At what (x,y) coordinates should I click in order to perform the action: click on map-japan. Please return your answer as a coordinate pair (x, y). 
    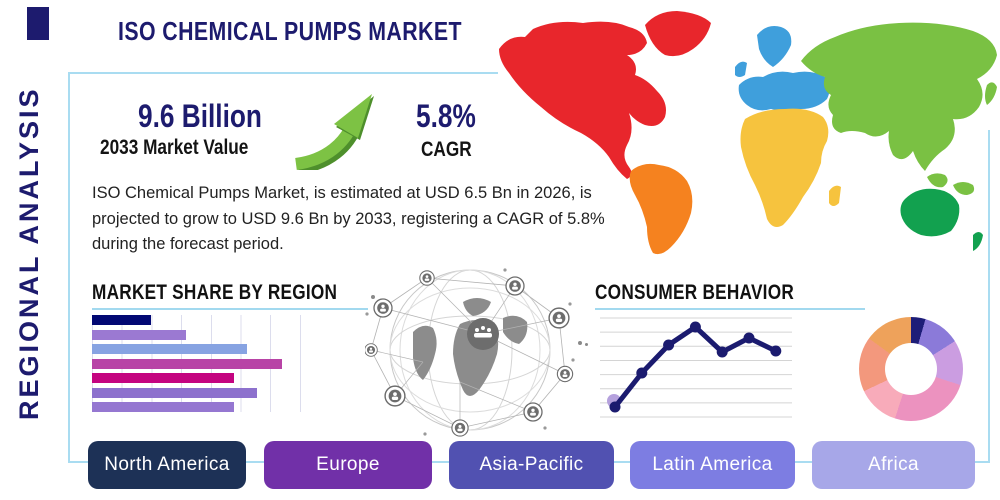
    Looking at the image, I should click on (991, 93).